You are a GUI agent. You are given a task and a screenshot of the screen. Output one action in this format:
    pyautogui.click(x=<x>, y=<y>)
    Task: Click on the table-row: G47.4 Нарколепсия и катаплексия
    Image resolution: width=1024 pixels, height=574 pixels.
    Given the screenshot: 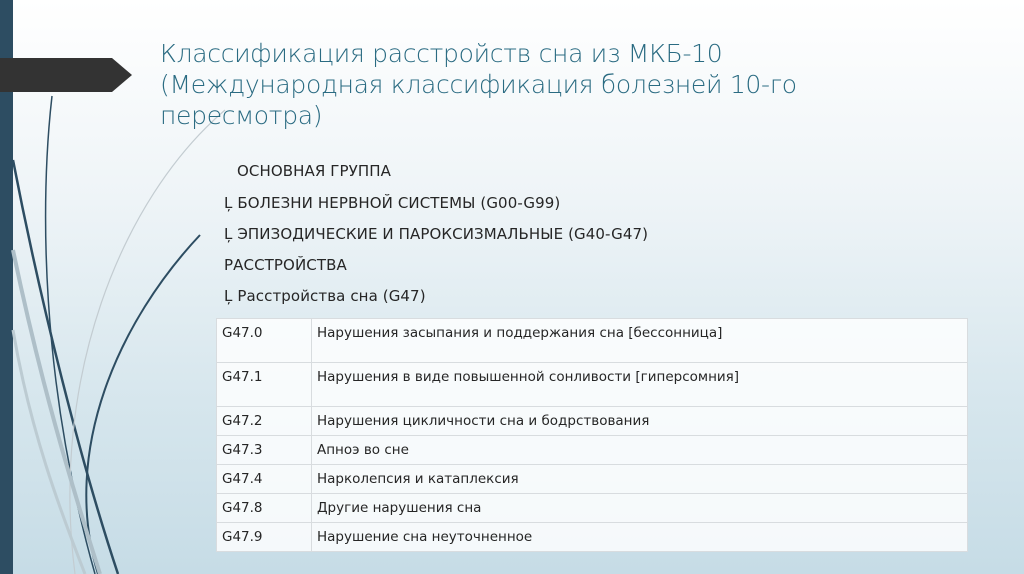 What is the action you would take?
    pyautogui.click(x=592, y=479)
    